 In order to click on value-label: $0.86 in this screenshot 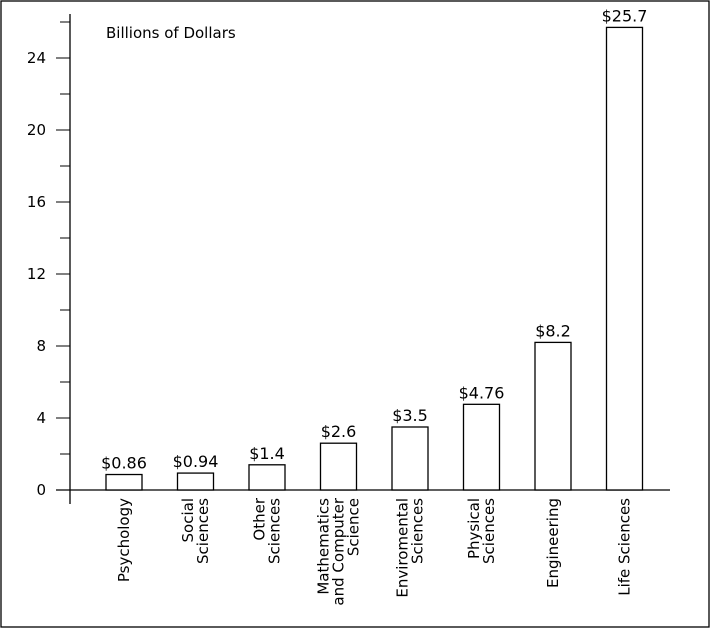, I will do `click(124, 463)`.